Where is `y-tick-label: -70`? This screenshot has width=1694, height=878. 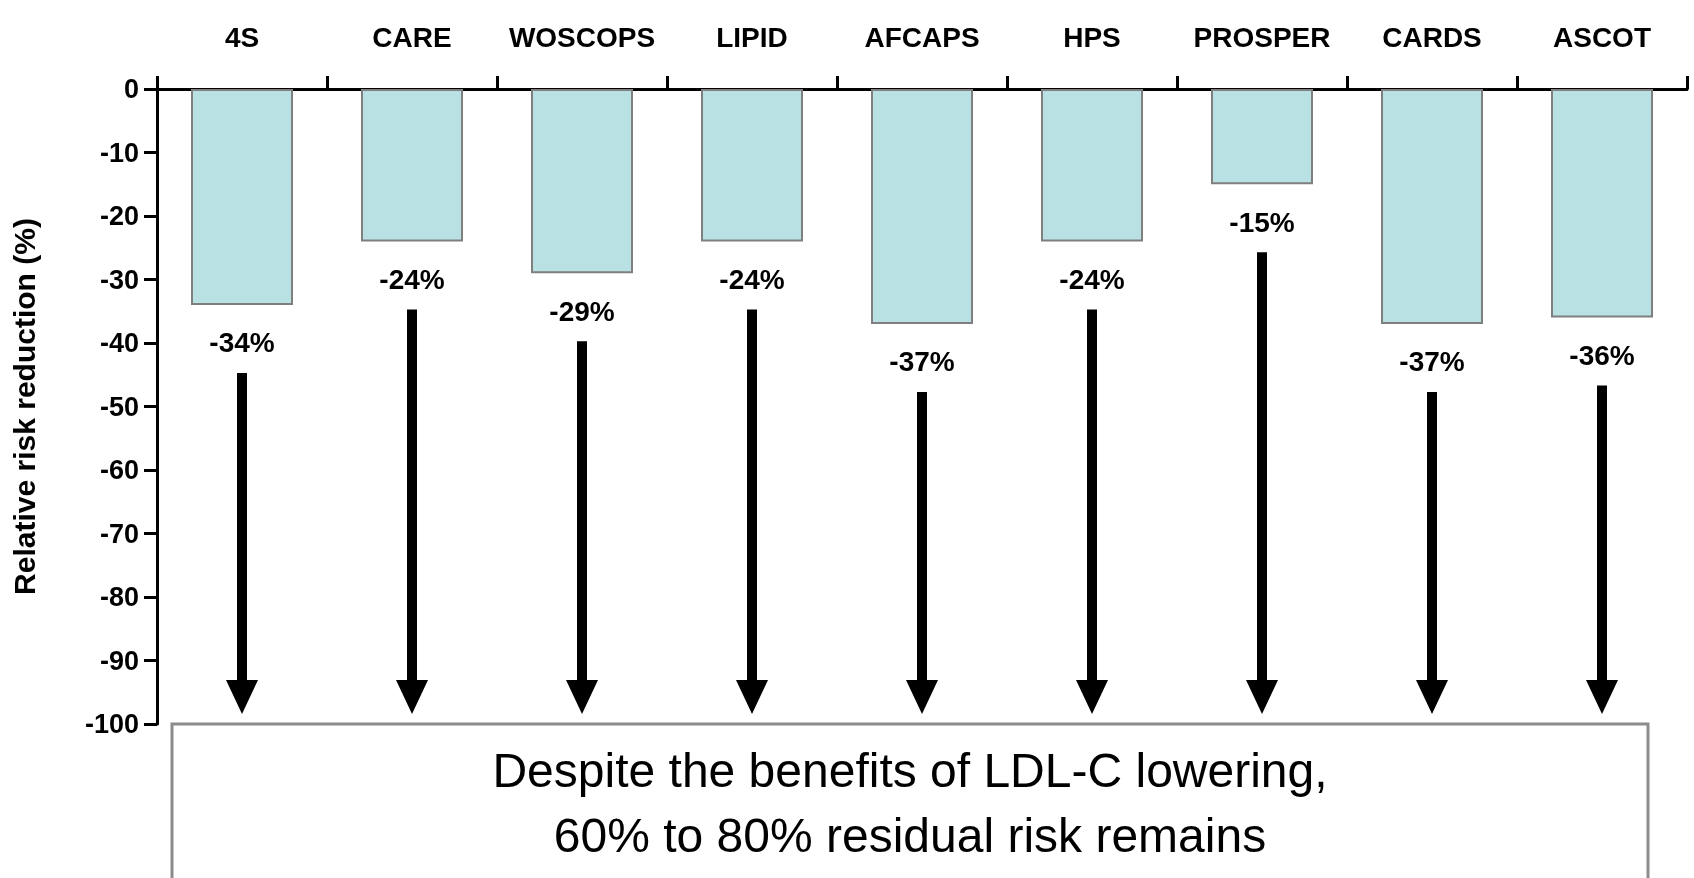 y-tick-label: -70 is located at coordinates (119, 533).